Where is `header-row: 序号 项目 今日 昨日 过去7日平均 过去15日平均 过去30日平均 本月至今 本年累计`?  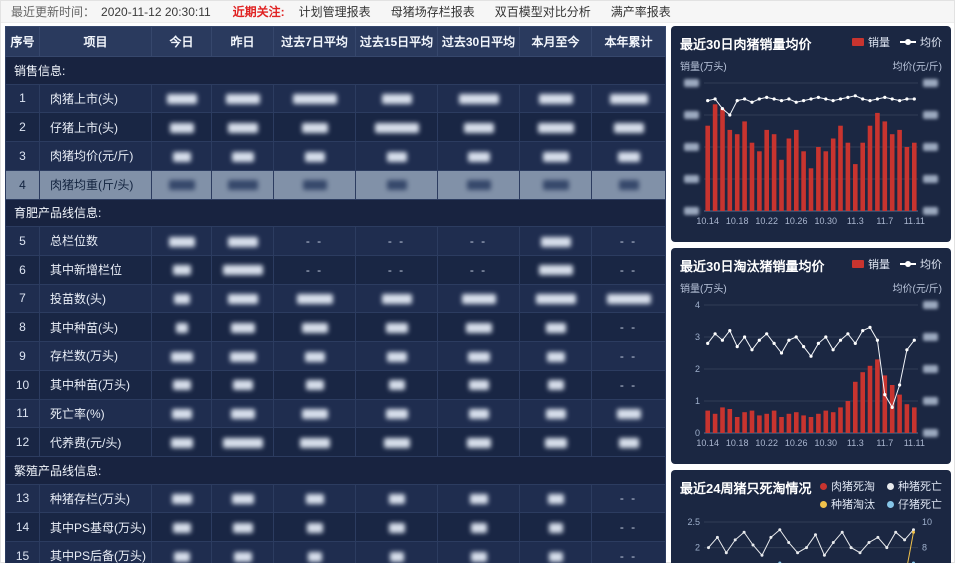
header-row: 序号 项目 今日 昨日 过去7日平均 过去15日平均 过去30日平均 本月至今 本年累计 is located at coordinates (335, 41).